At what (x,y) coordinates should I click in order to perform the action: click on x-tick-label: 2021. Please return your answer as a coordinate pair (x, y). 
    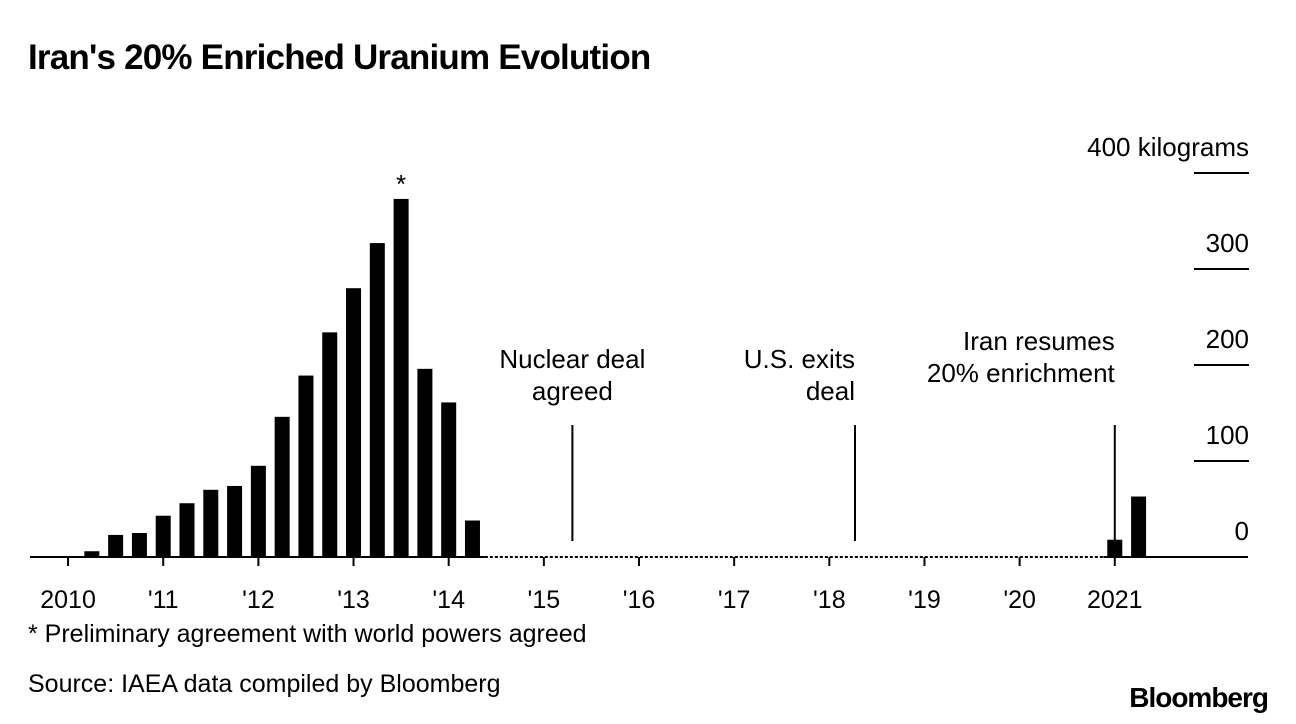
    Looking at the image, I should click on (1115, 600).